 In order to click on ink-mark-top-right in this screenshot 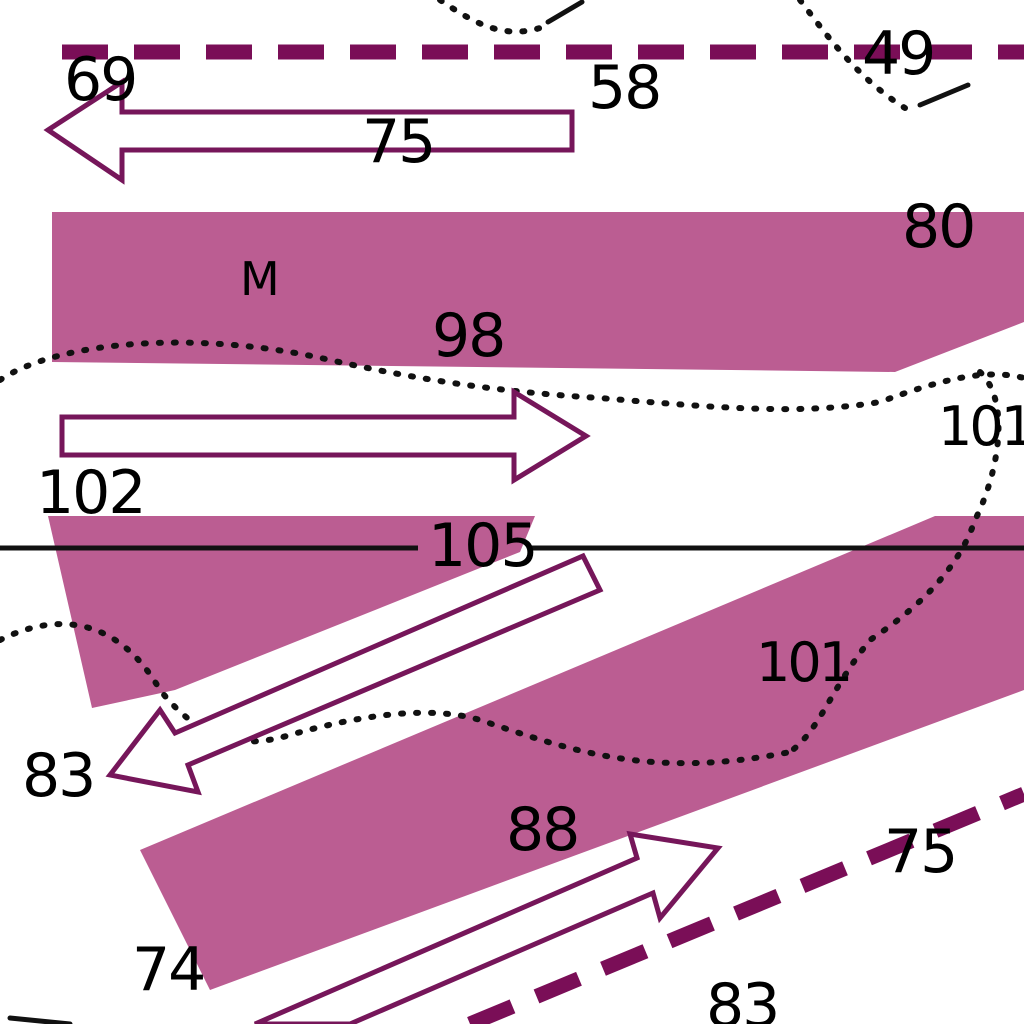, I will do `click(944, 95)`.